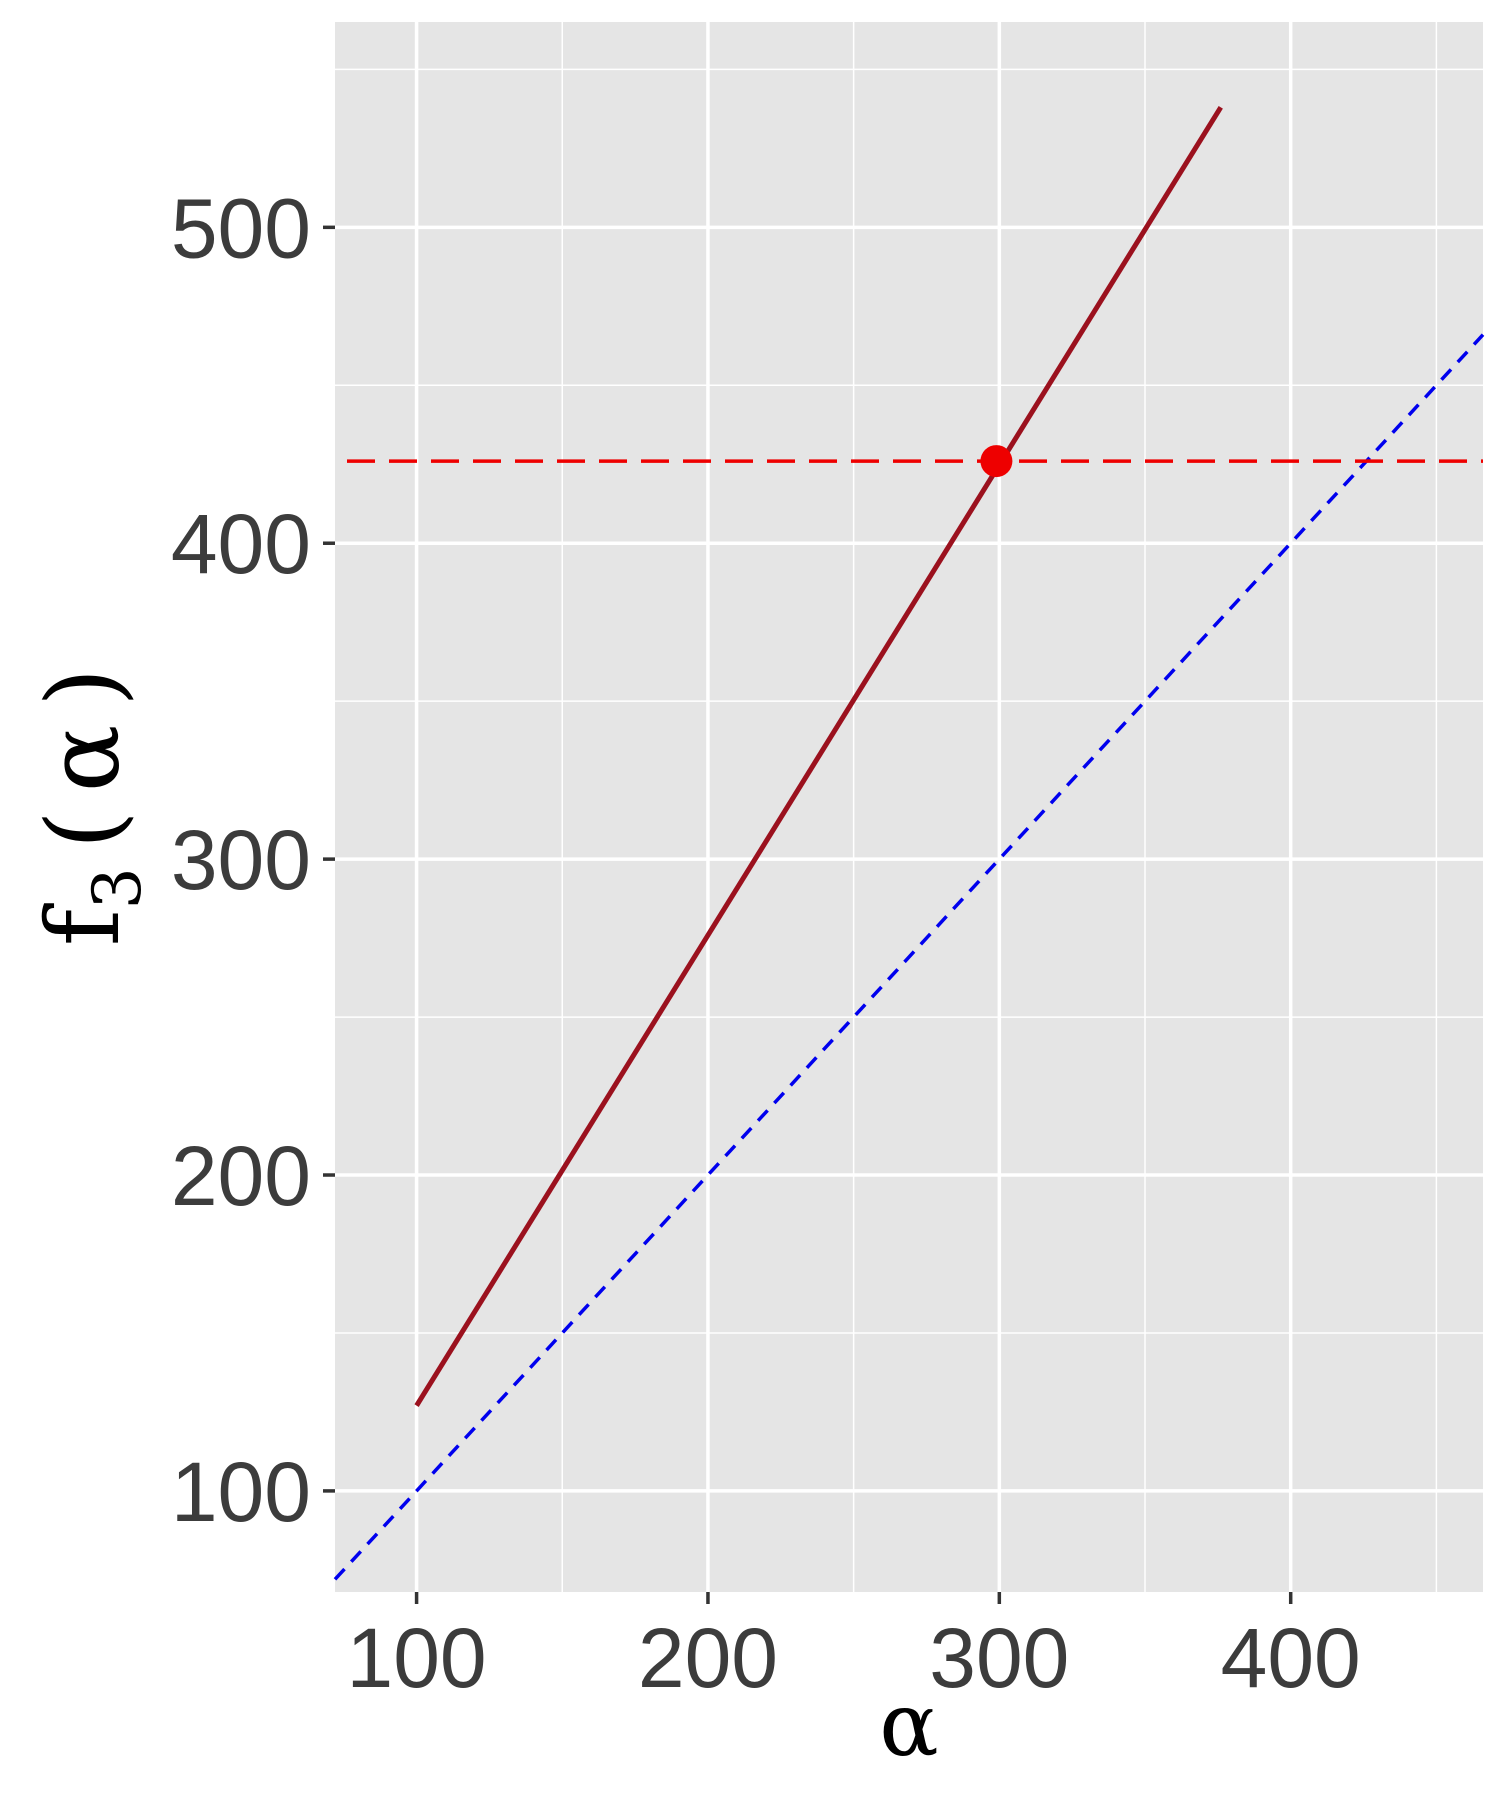 This screenshot has width=1500, height=1800. I want to click on y-tick-label: 200, so click(241, 1176).